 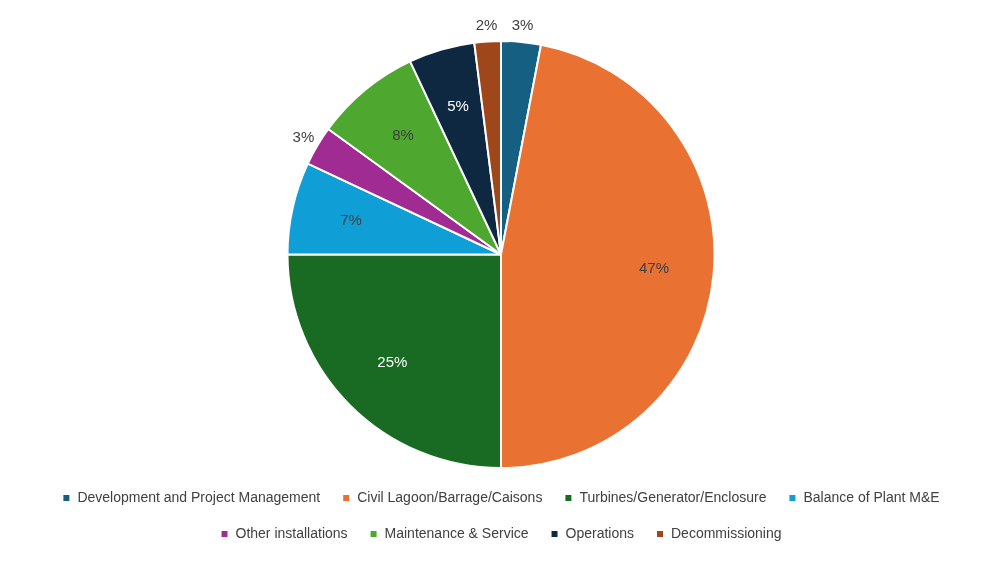 I want to click on legend-label: Other installations, so click(x=291, y=532).